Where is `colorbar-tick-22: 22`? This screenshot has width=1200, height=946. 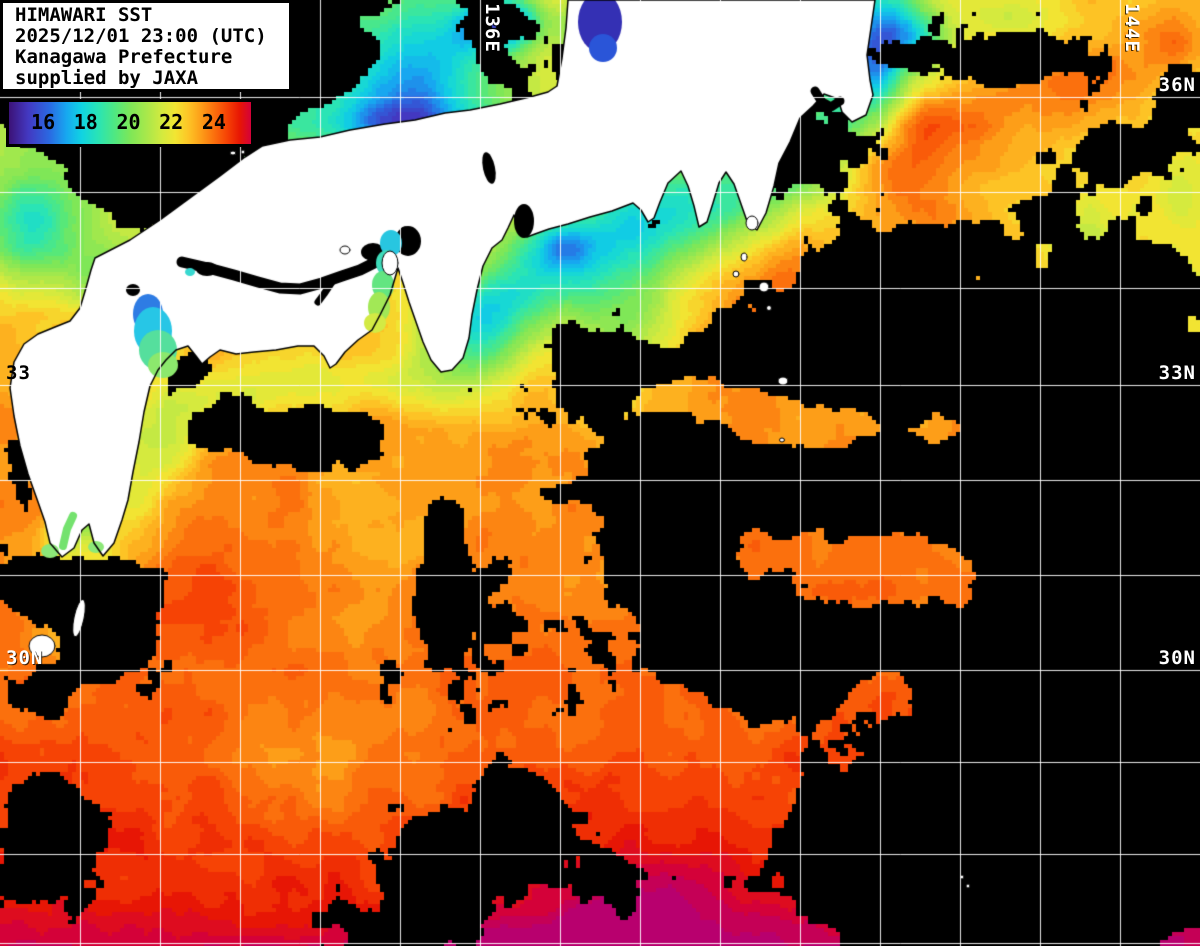
colorbar-tick-22: 22 is located at coordinates (171, 122).